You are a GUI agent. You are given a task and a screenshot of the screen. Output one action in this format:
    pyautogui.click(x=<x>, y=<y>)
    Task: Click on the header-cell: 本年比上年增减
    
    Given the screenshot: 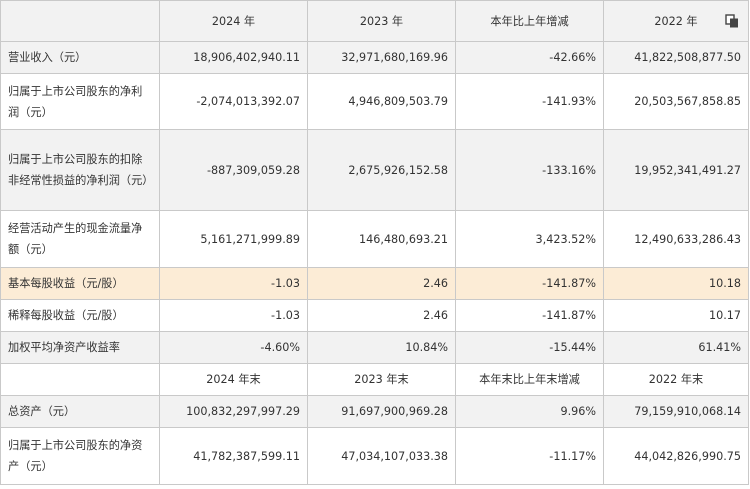 What is the action you would take?
    pyautogui.click(x=529, y=21)
    